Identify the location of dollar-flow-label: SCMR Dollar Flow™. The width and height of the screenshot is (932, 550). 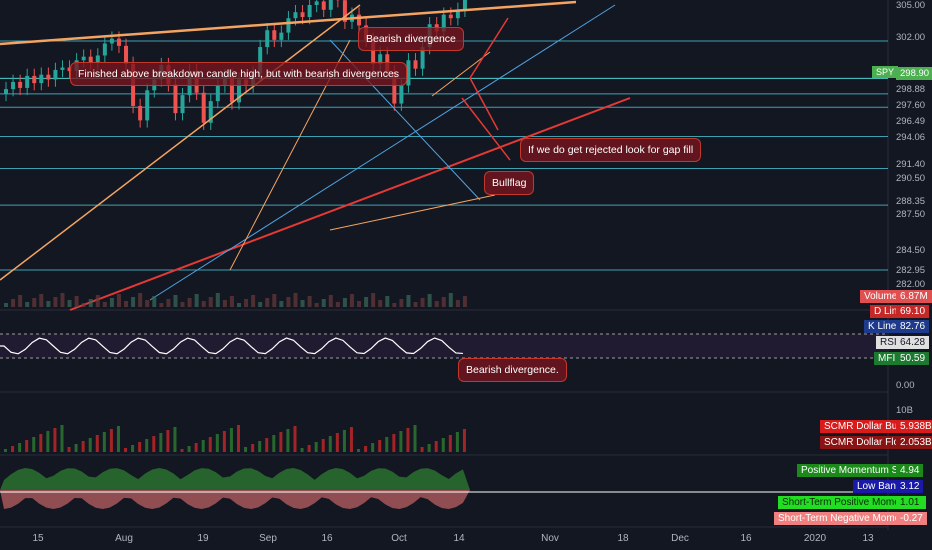
(870, 442).